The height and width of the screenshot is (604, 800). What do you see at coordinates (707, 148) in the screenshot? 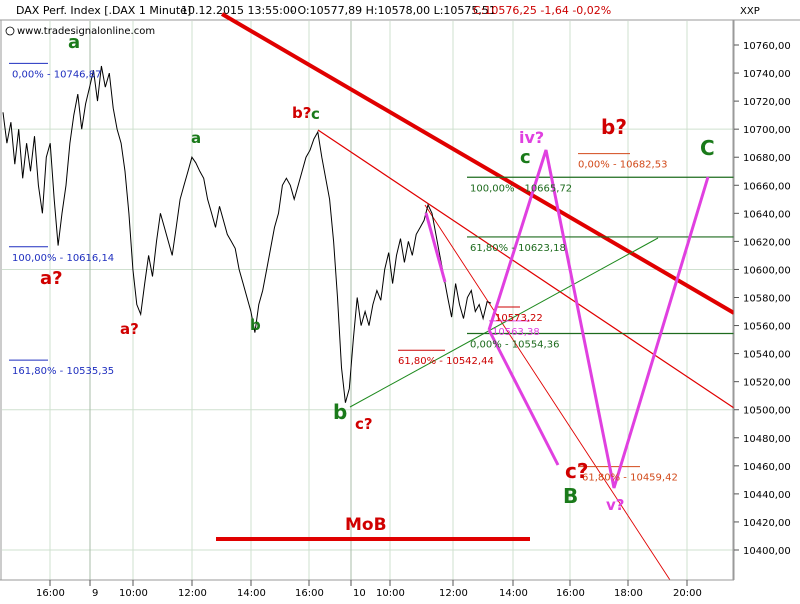
I see `wave-label-C-green: C` at bounding box center [707, 148].